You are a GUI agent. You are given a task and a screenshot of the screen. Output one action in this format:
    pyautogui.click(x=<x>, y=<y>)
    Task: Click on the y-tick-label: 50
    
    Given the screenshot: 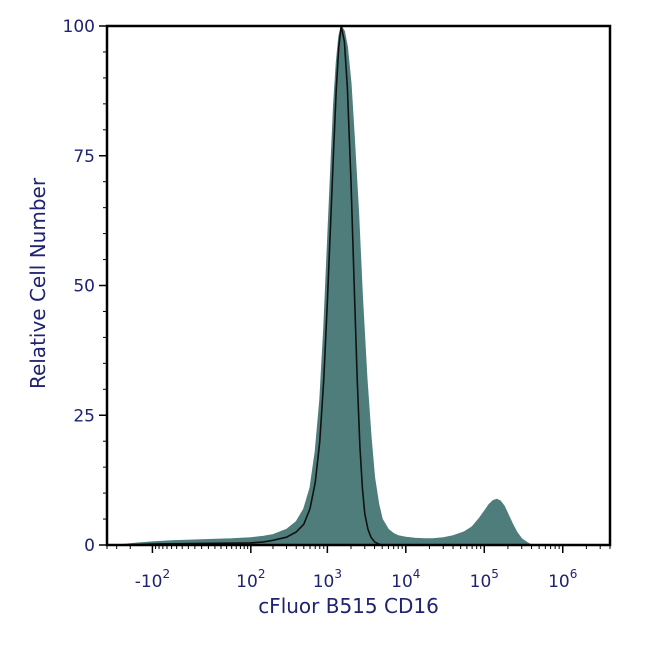 What is the action you would take?
    pyautogui.click(x=84, y=287)
    